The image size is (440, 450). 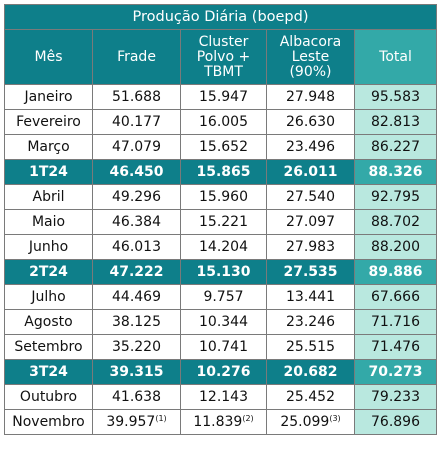 What do you see at coordinates (136, 97) in the screenshot?
I see `cell-frade-value: 51.688` at bounding box center [136, 97].